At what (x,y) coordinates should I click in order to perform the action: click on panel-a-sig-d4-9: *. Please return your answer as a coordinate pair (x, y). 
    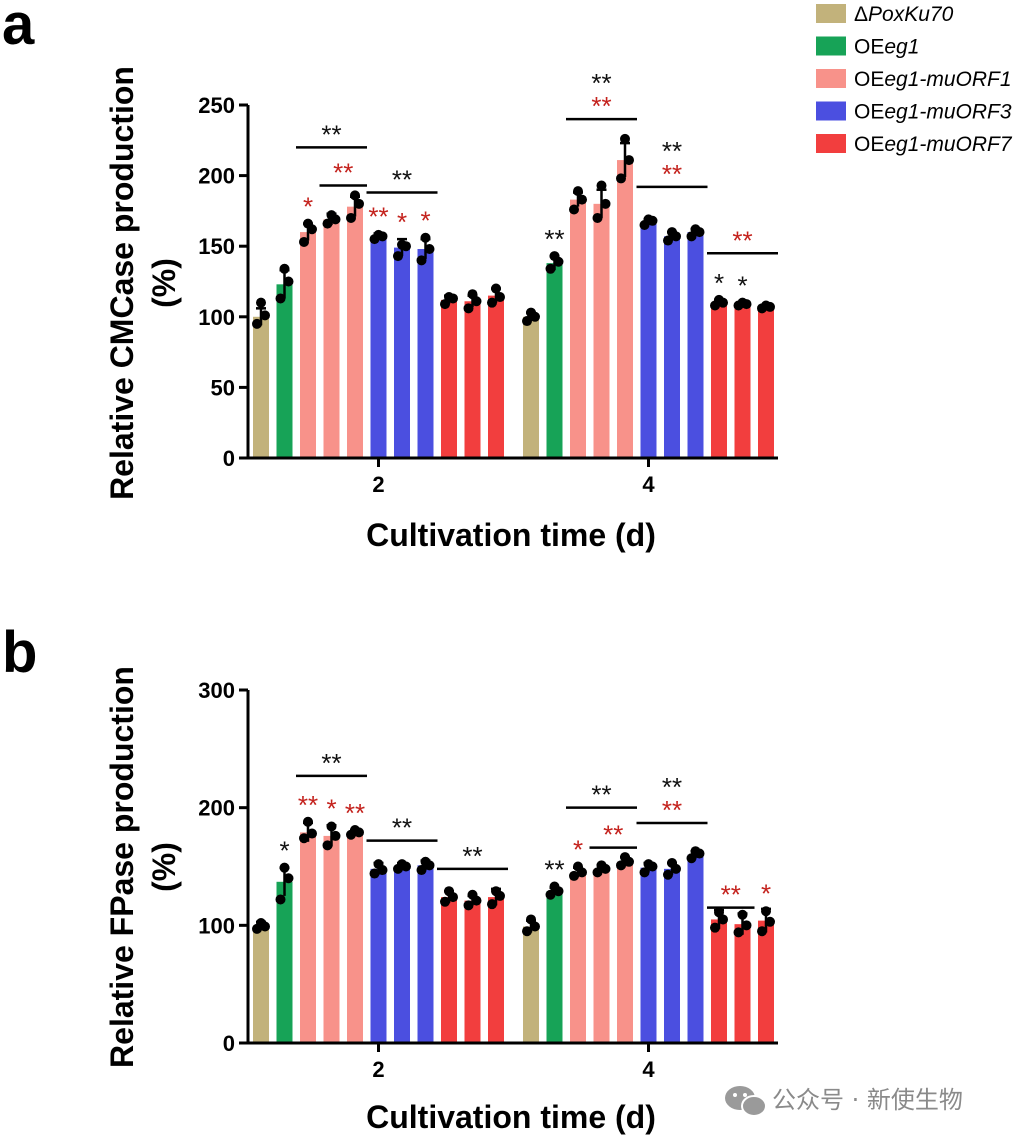
    Looking at the image, I should click on (719, 283).